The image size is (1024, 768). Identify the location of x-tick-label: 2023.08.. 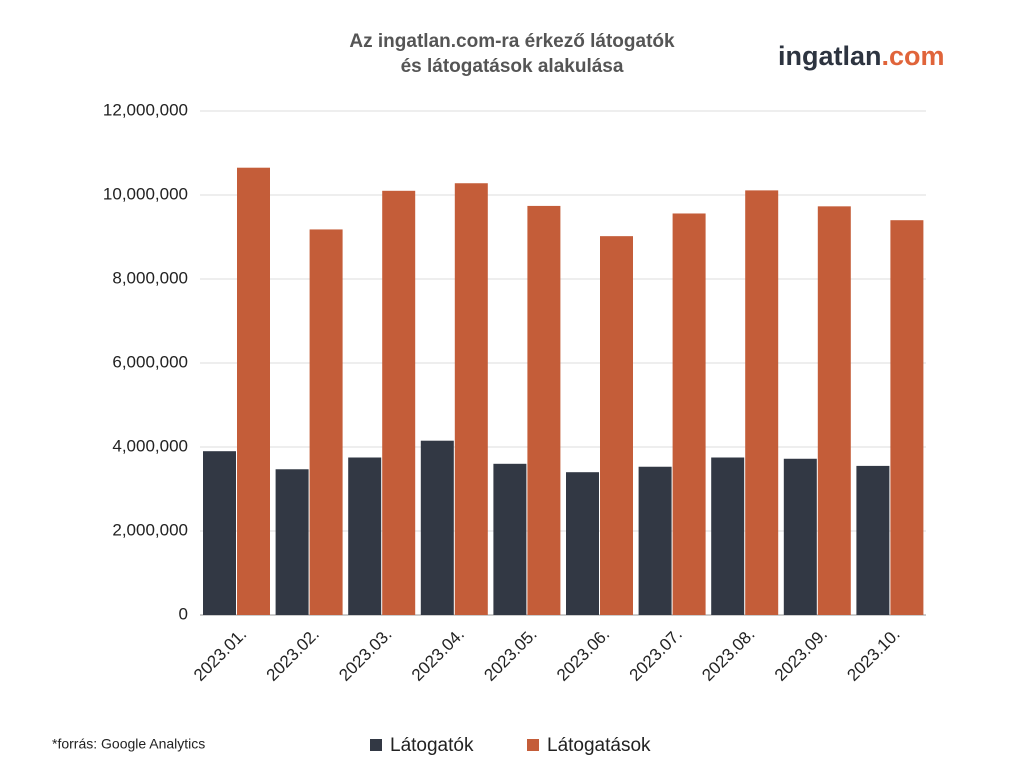
(728, 655).